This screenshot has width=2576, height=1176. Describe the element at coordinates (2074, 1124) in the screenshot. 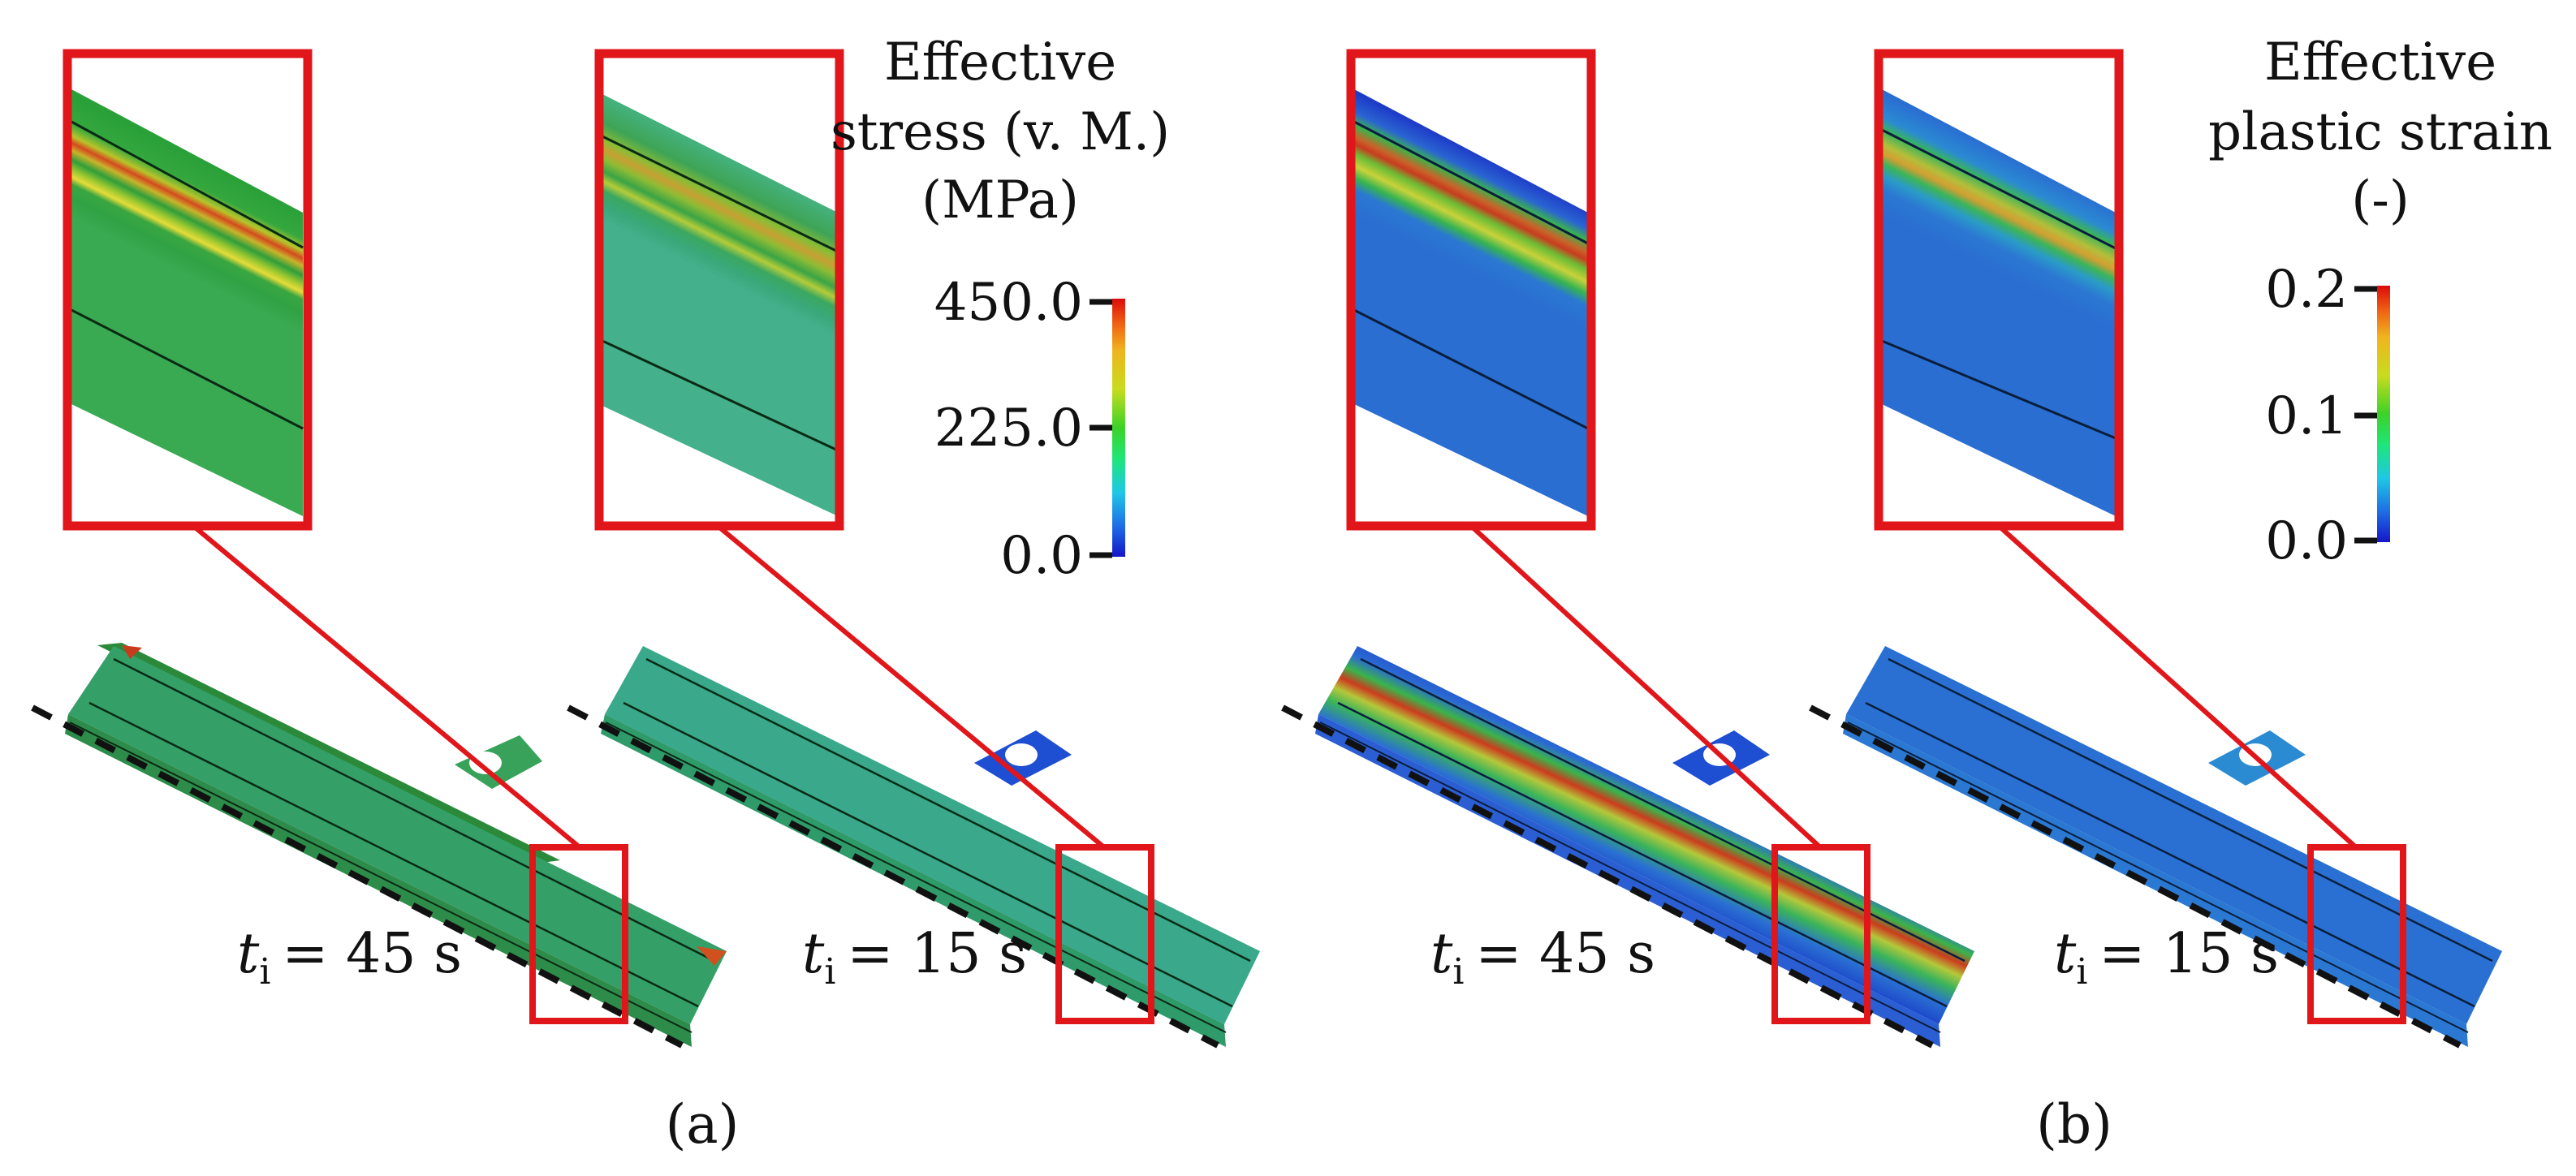

I see `panel-caption-b: (b)` at that location.